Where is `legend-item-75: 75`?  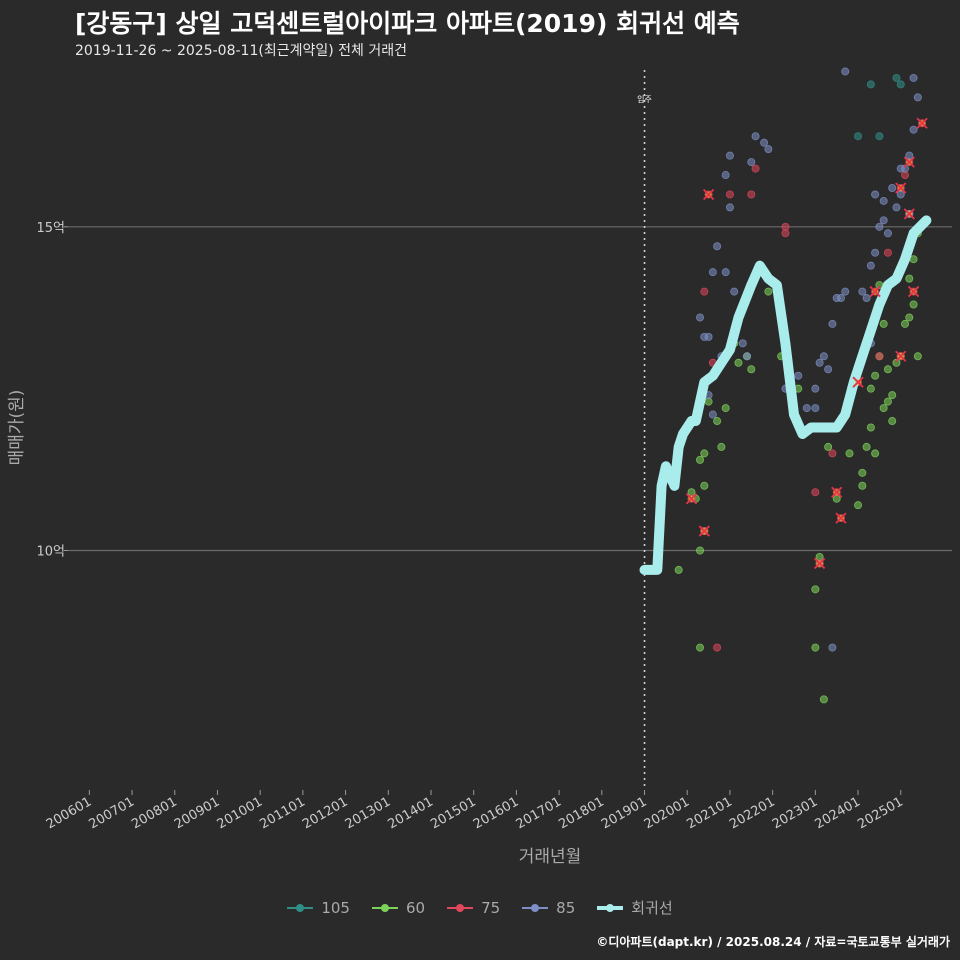
legend-item-75: 75 is located at coordinates (473, 907).